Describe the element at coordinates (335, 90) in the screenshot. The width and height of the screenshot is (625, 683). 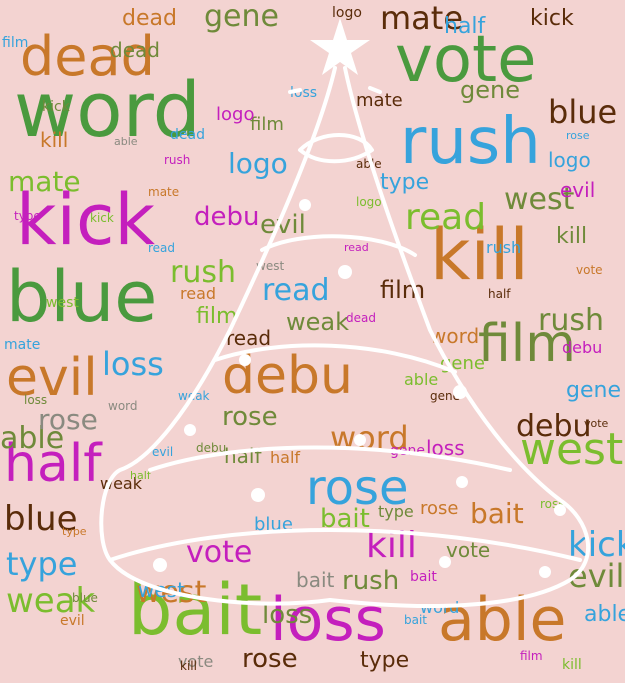
I see `tree-trunk-flick` at that location.